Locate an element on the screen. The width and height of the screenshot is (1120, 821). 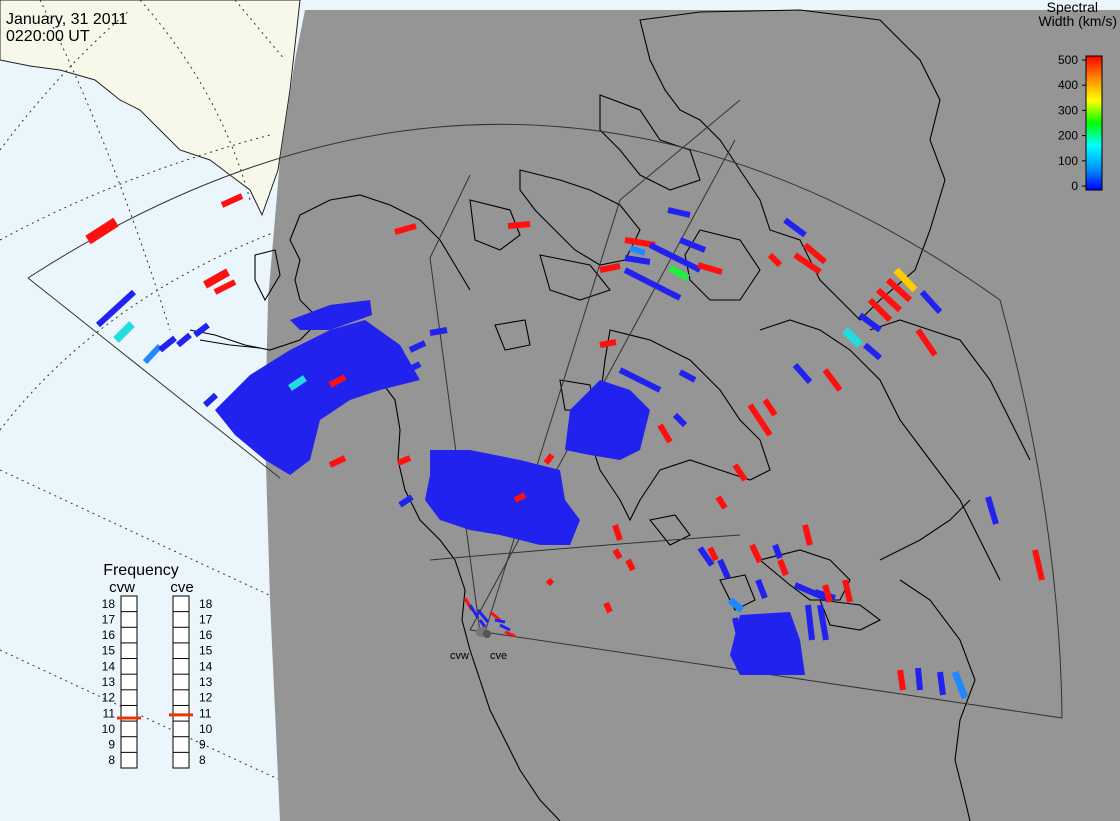
frequency-tick-label: 13 is located at coordinates (206, 682).